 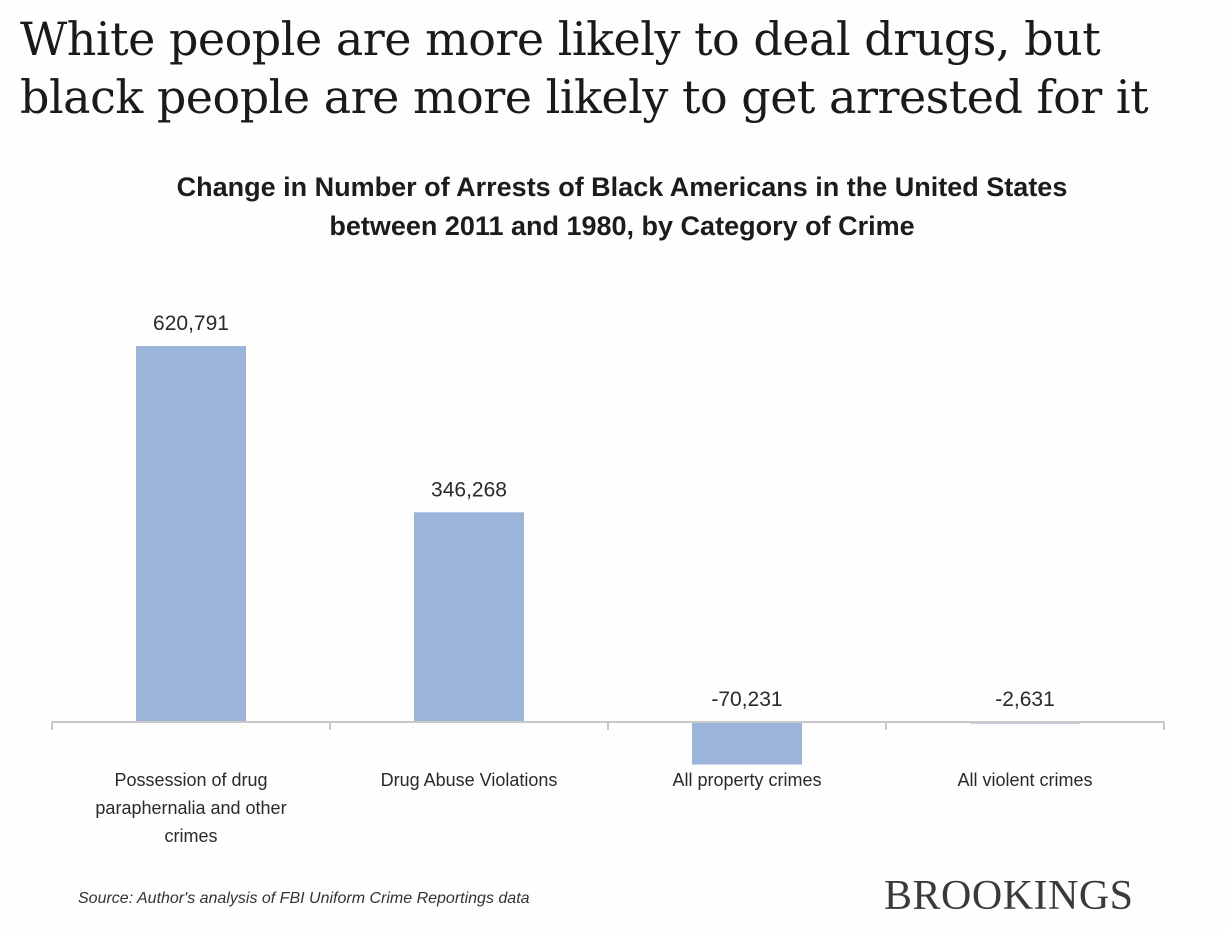 I want to click on category-label-2: Drug Abuse Violations, so click(x=469, y=780).